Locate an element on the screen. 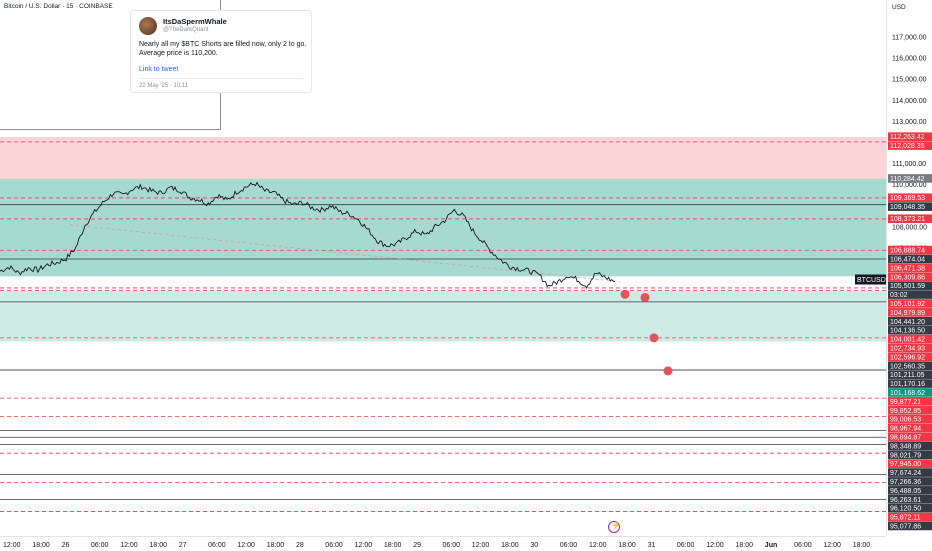 The height and width of the screenshot is (551, 932). price-tag: 98,348.89 is located at coordinates (905, 446).